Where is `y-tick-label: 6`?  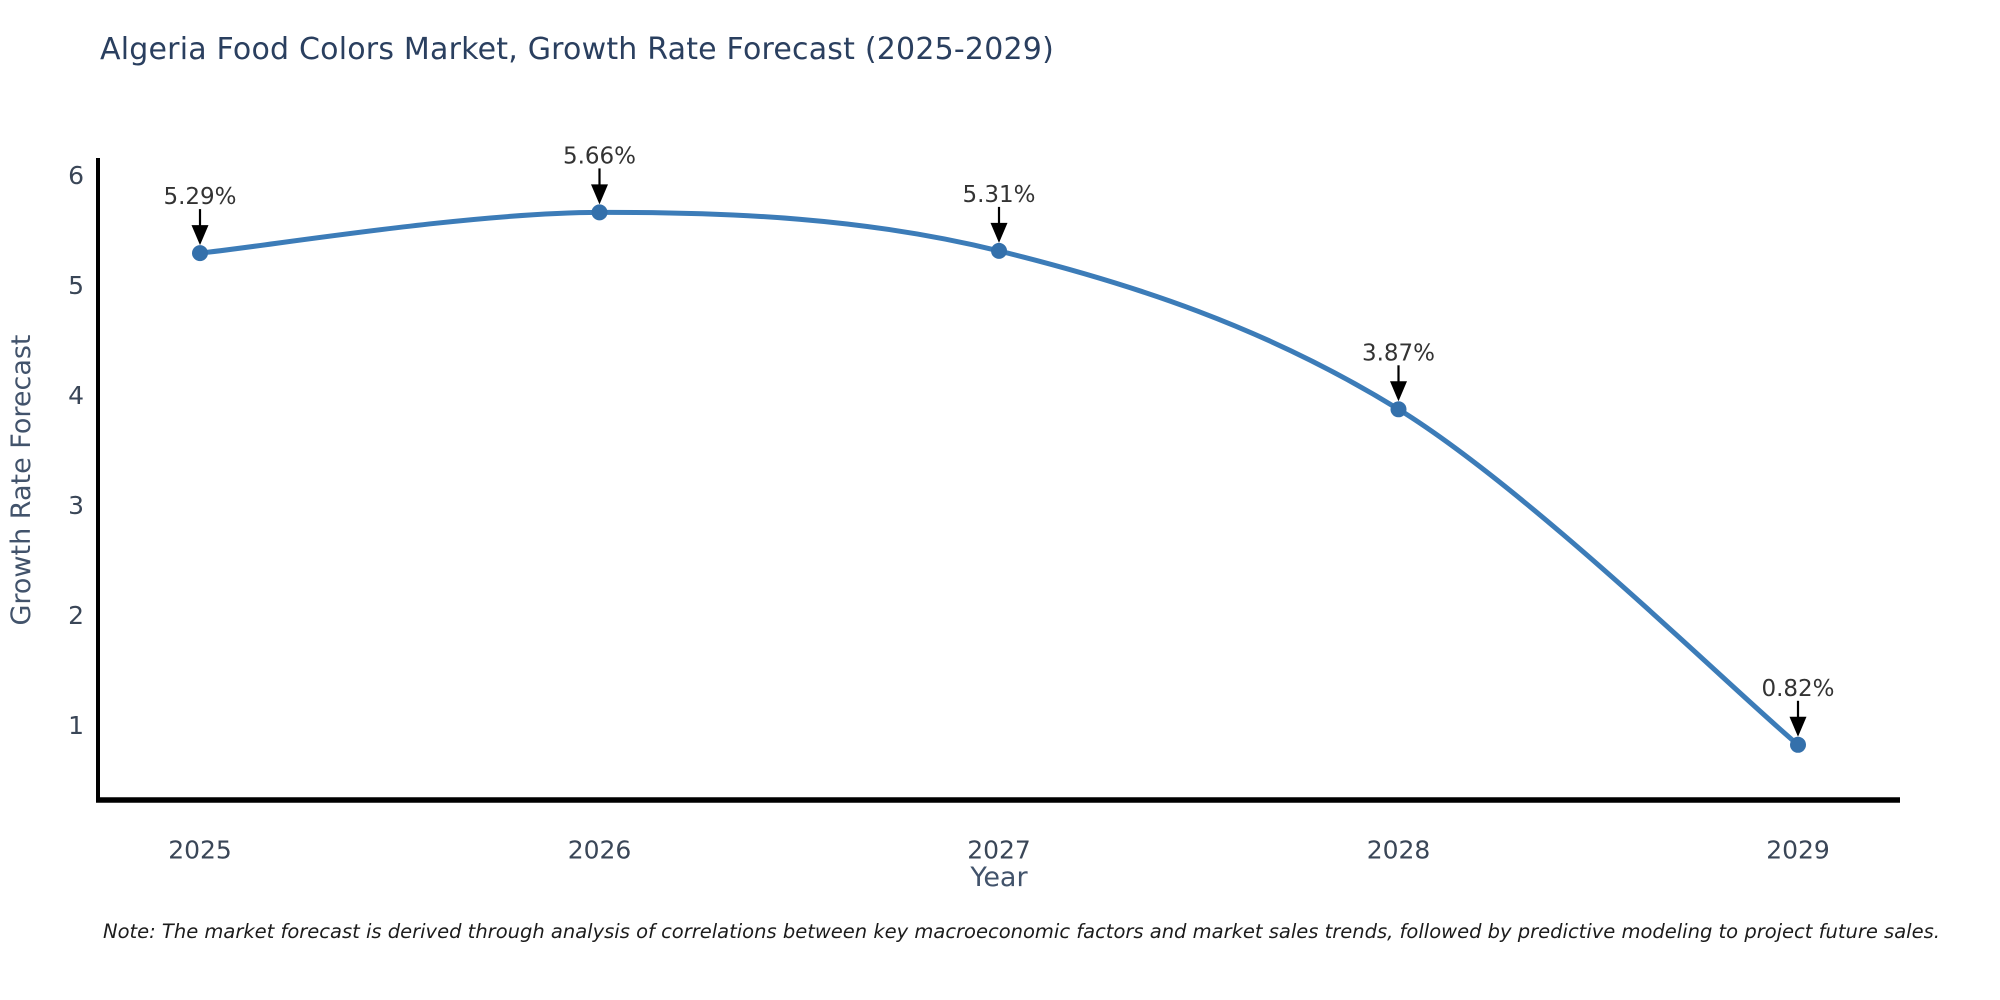 y-tick-label: 6 is located at coordinates (76, 175).